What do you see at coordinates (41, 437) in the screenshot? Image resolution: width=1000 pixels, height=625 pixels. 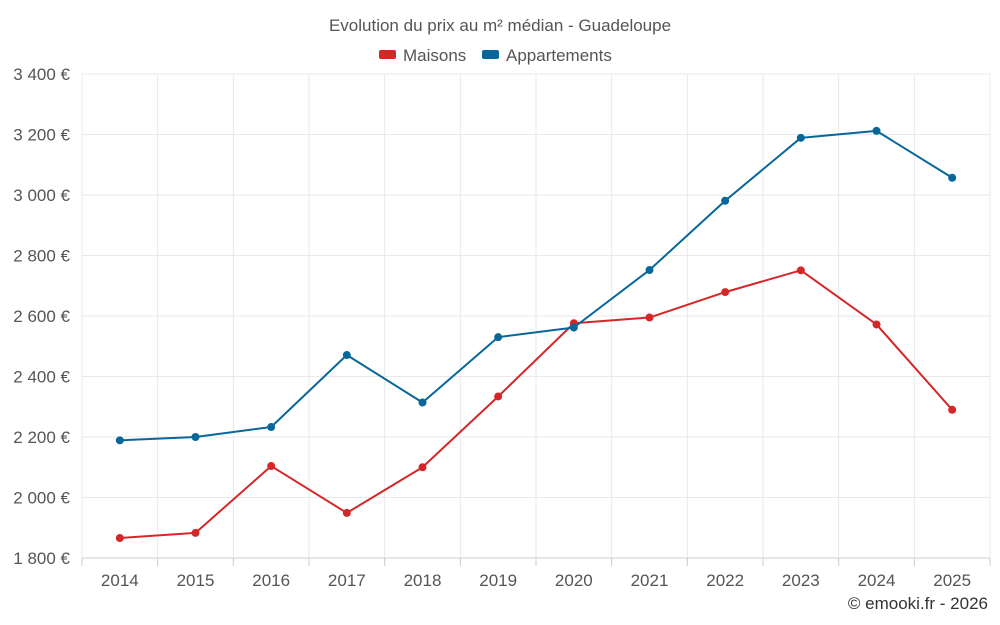 I see `y-tick-label: 2 200 €` at bounding box center [41, 437].